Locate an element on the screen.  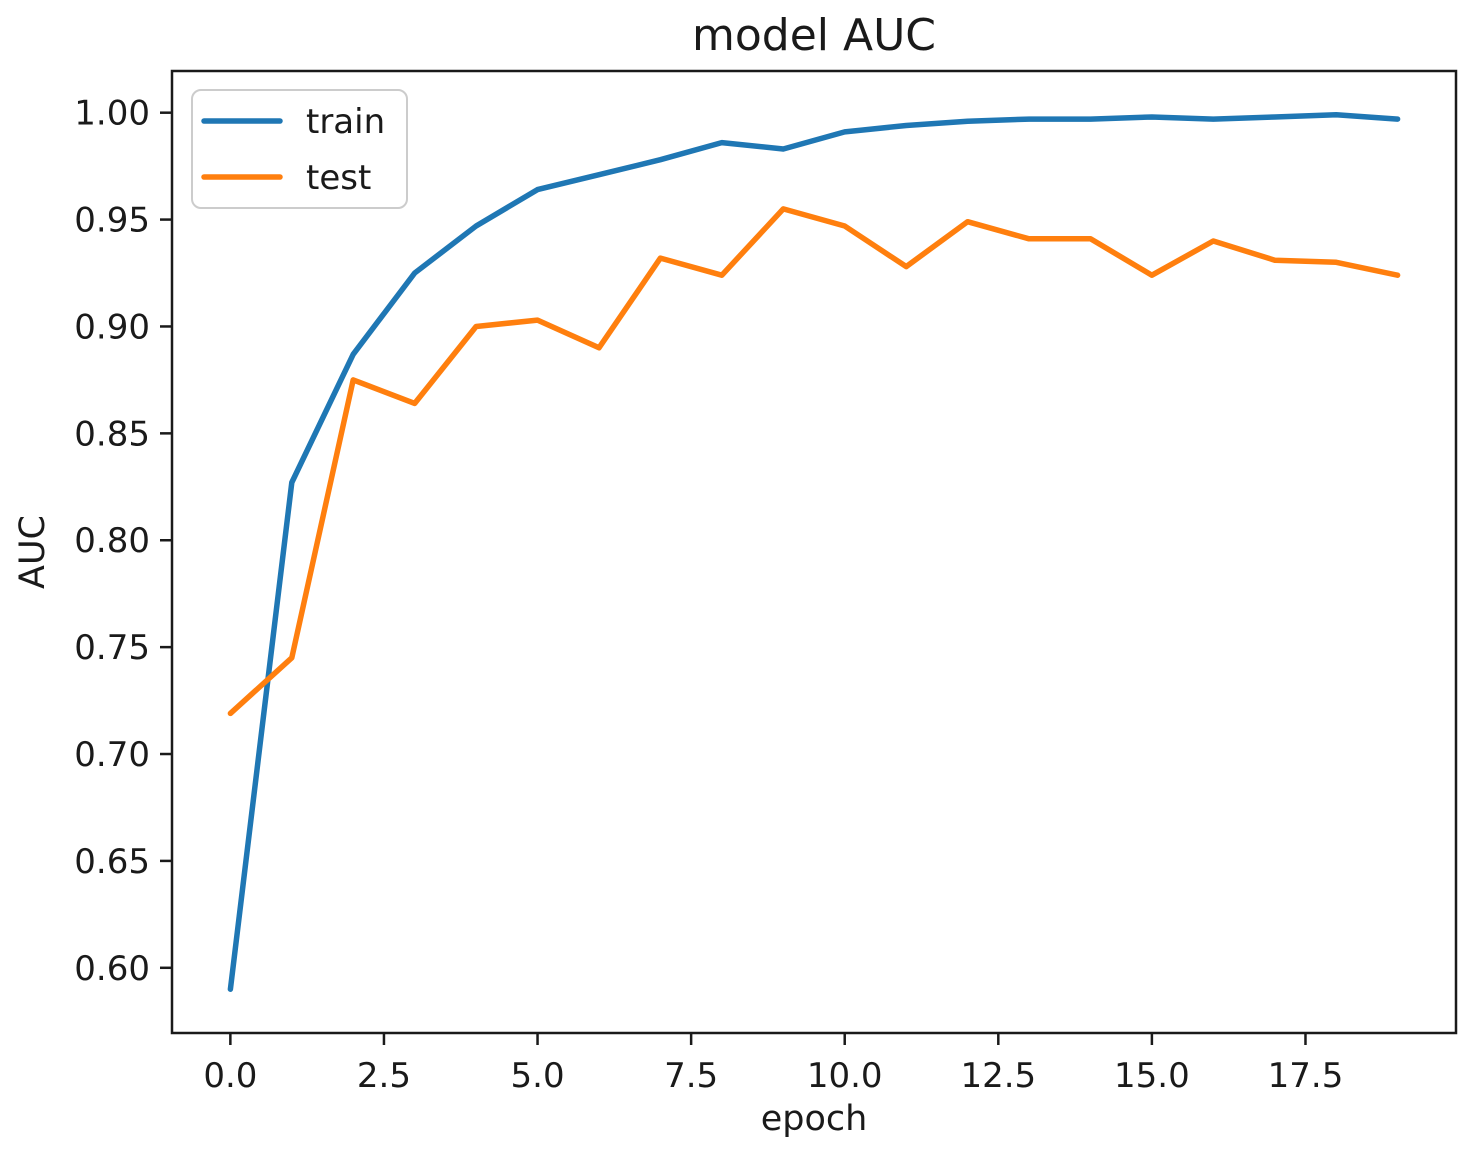
legend-label-train: train is located at coordinates (345, 122).